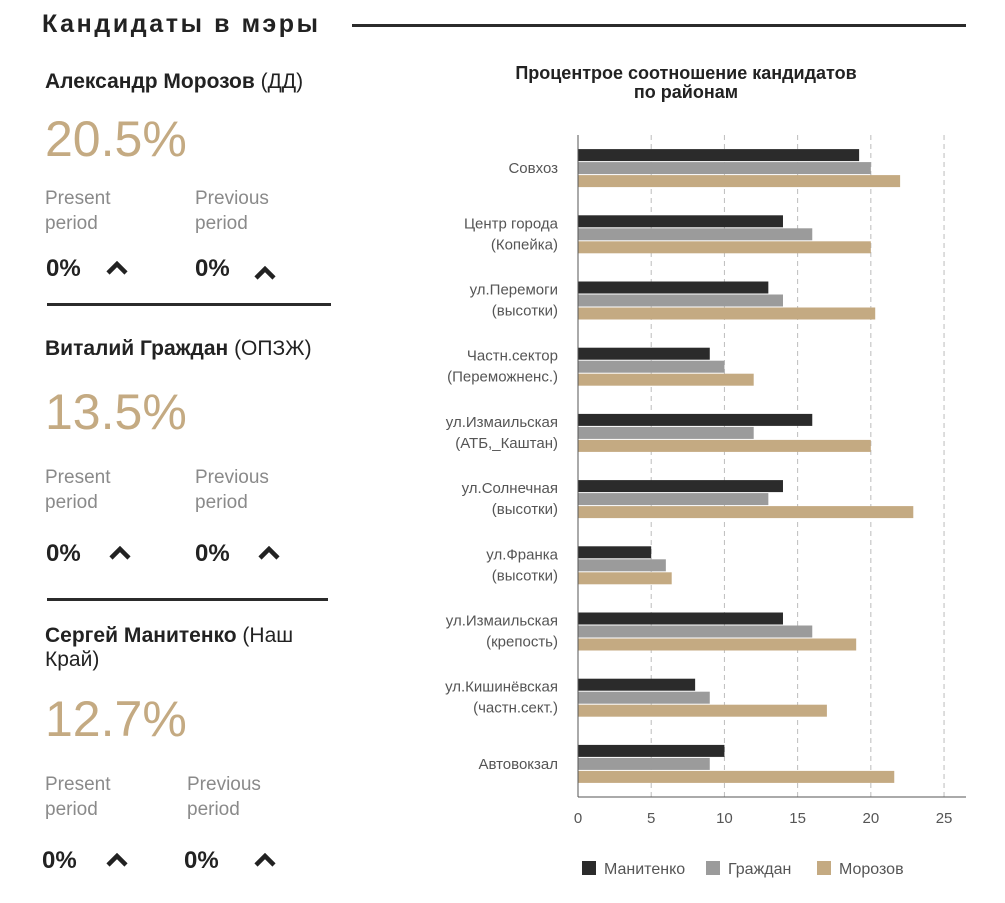  Describe the element at coordinates (759, 869) in the screenshot. I see `legend-label: Граждан` at that location.